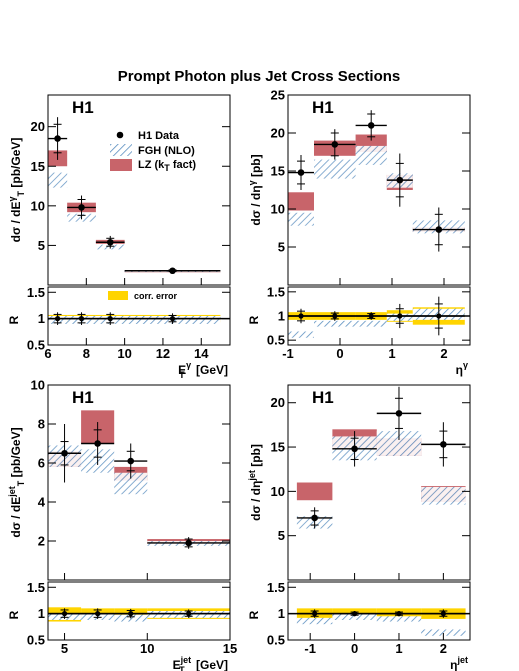 Image resolution: width=519 pixels, height=671 pixels. Describe the element at coordinates (230, 648) in the screenshot. I see `x-tick-label: 15` at that location.